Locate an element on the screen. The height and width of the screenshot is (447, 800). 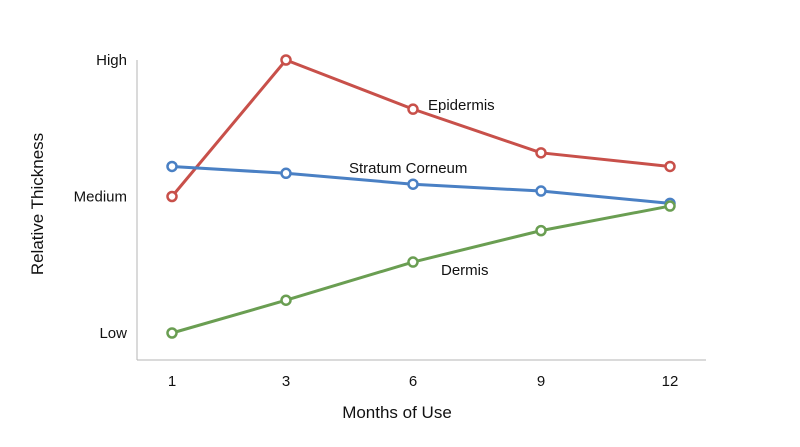
x-tick-labels: 1 3 6 9 12 is located at coordinates (423, 381).